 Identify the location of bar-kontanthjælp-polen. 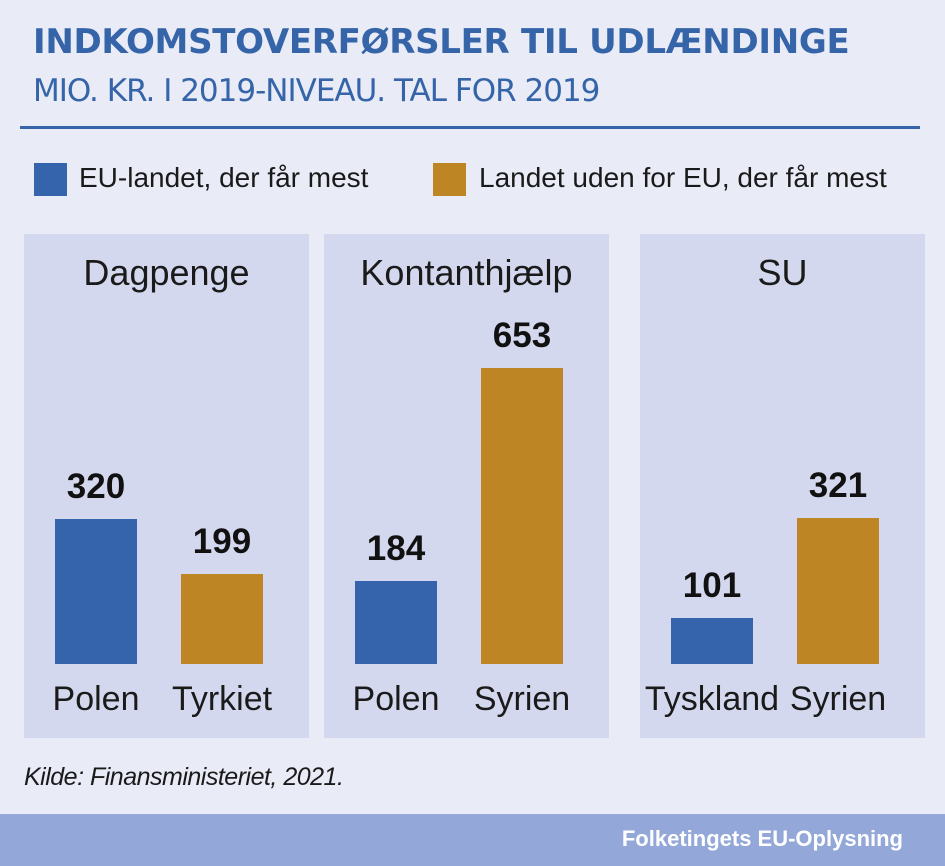
(396, 622).